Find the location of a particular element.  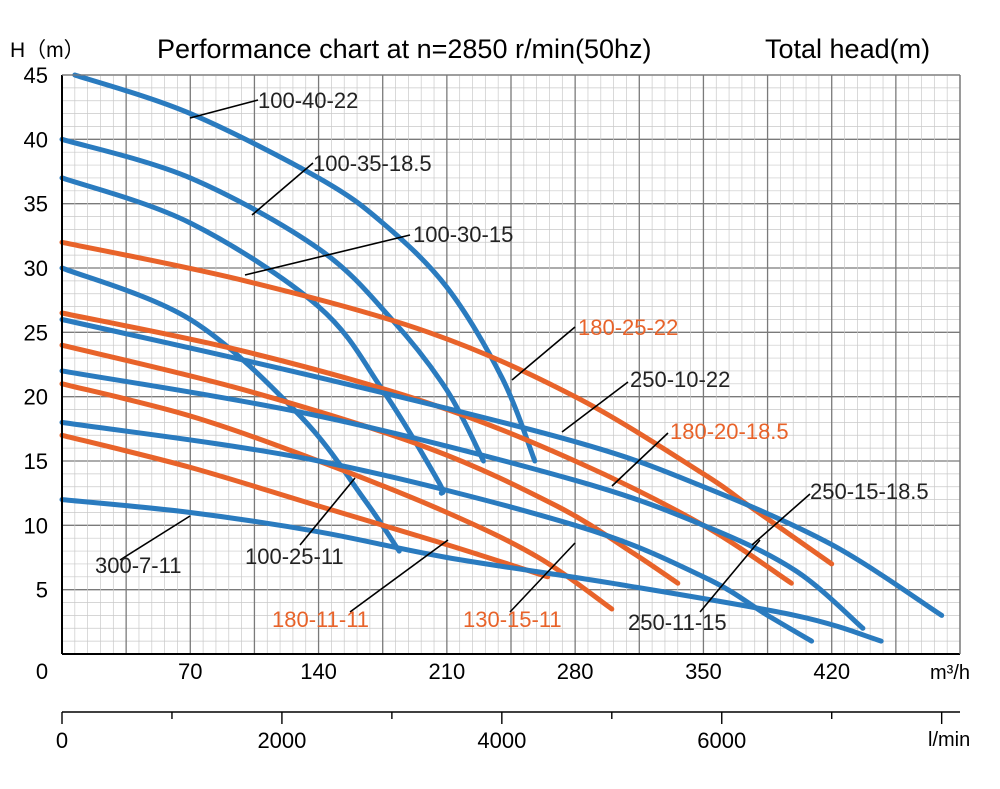

x-unit-secondary: l/min is located at coordinates (949, 740).